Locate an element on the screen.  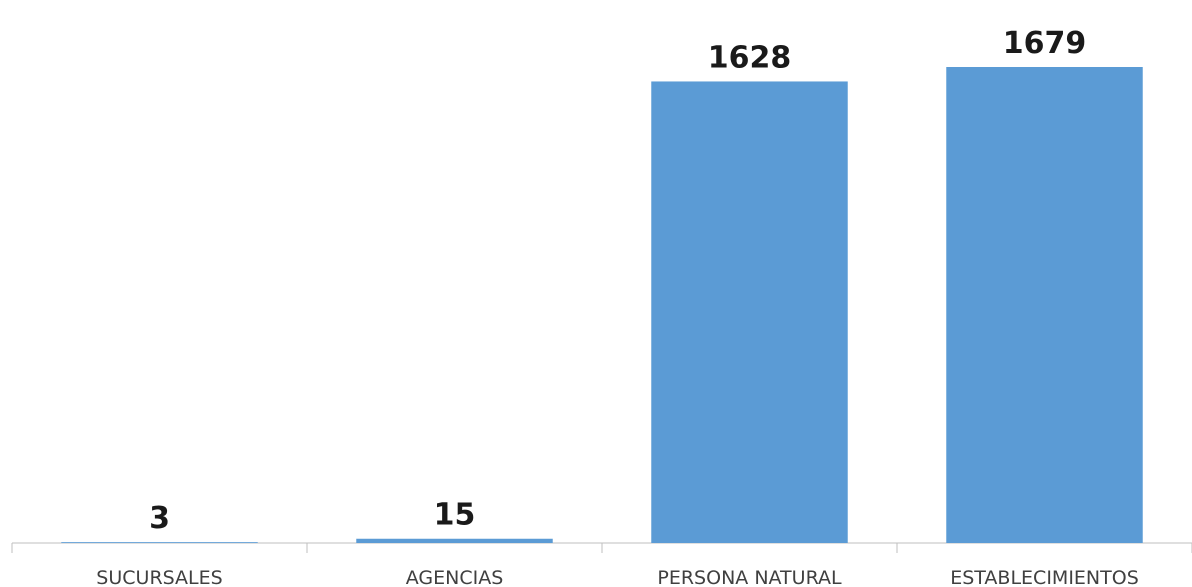
x-tick-label: ESTABLECIMIENTOS is located at coordinates (1044, 577).